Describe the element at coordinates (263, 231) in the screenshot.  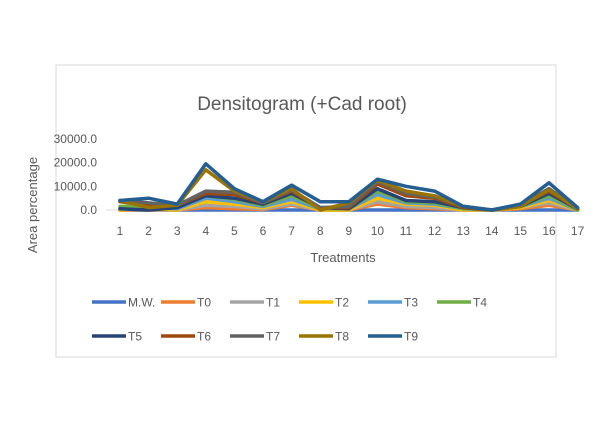
I see `x-tick-label: 6` at that location.